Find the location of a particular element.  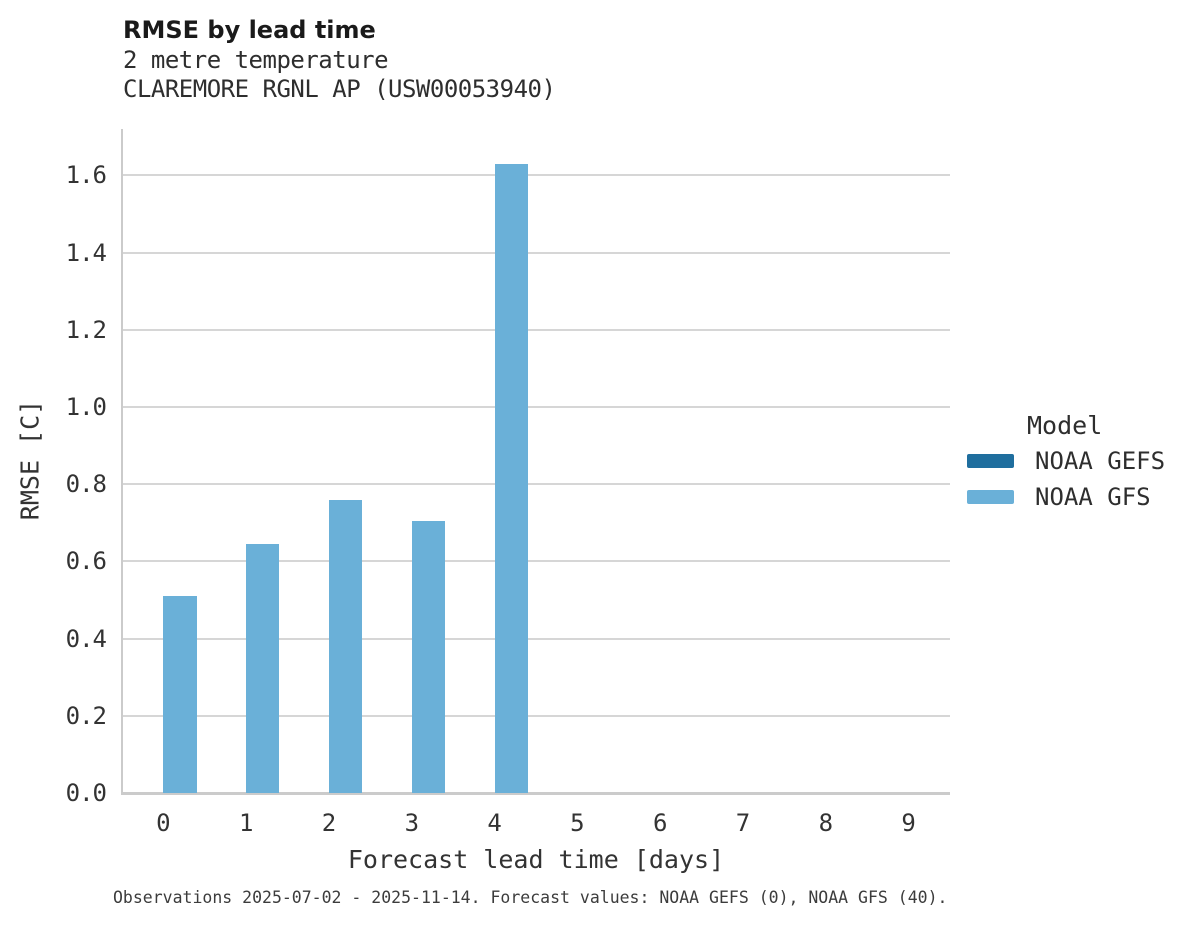

legend-entry-noaa-gfs: NOAA GFS is located at coordinates (1077, 496).